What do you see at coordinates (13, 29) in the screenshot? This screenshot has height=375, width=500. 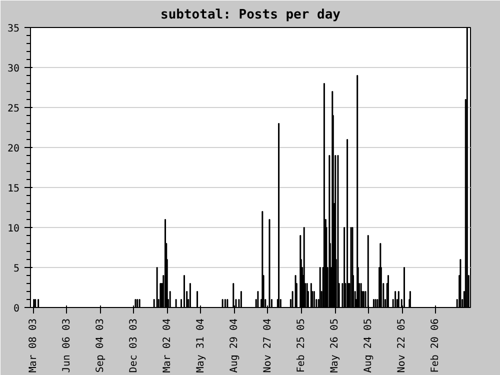 I see `y-tick-label: 35` at bounding box center [13, 29].